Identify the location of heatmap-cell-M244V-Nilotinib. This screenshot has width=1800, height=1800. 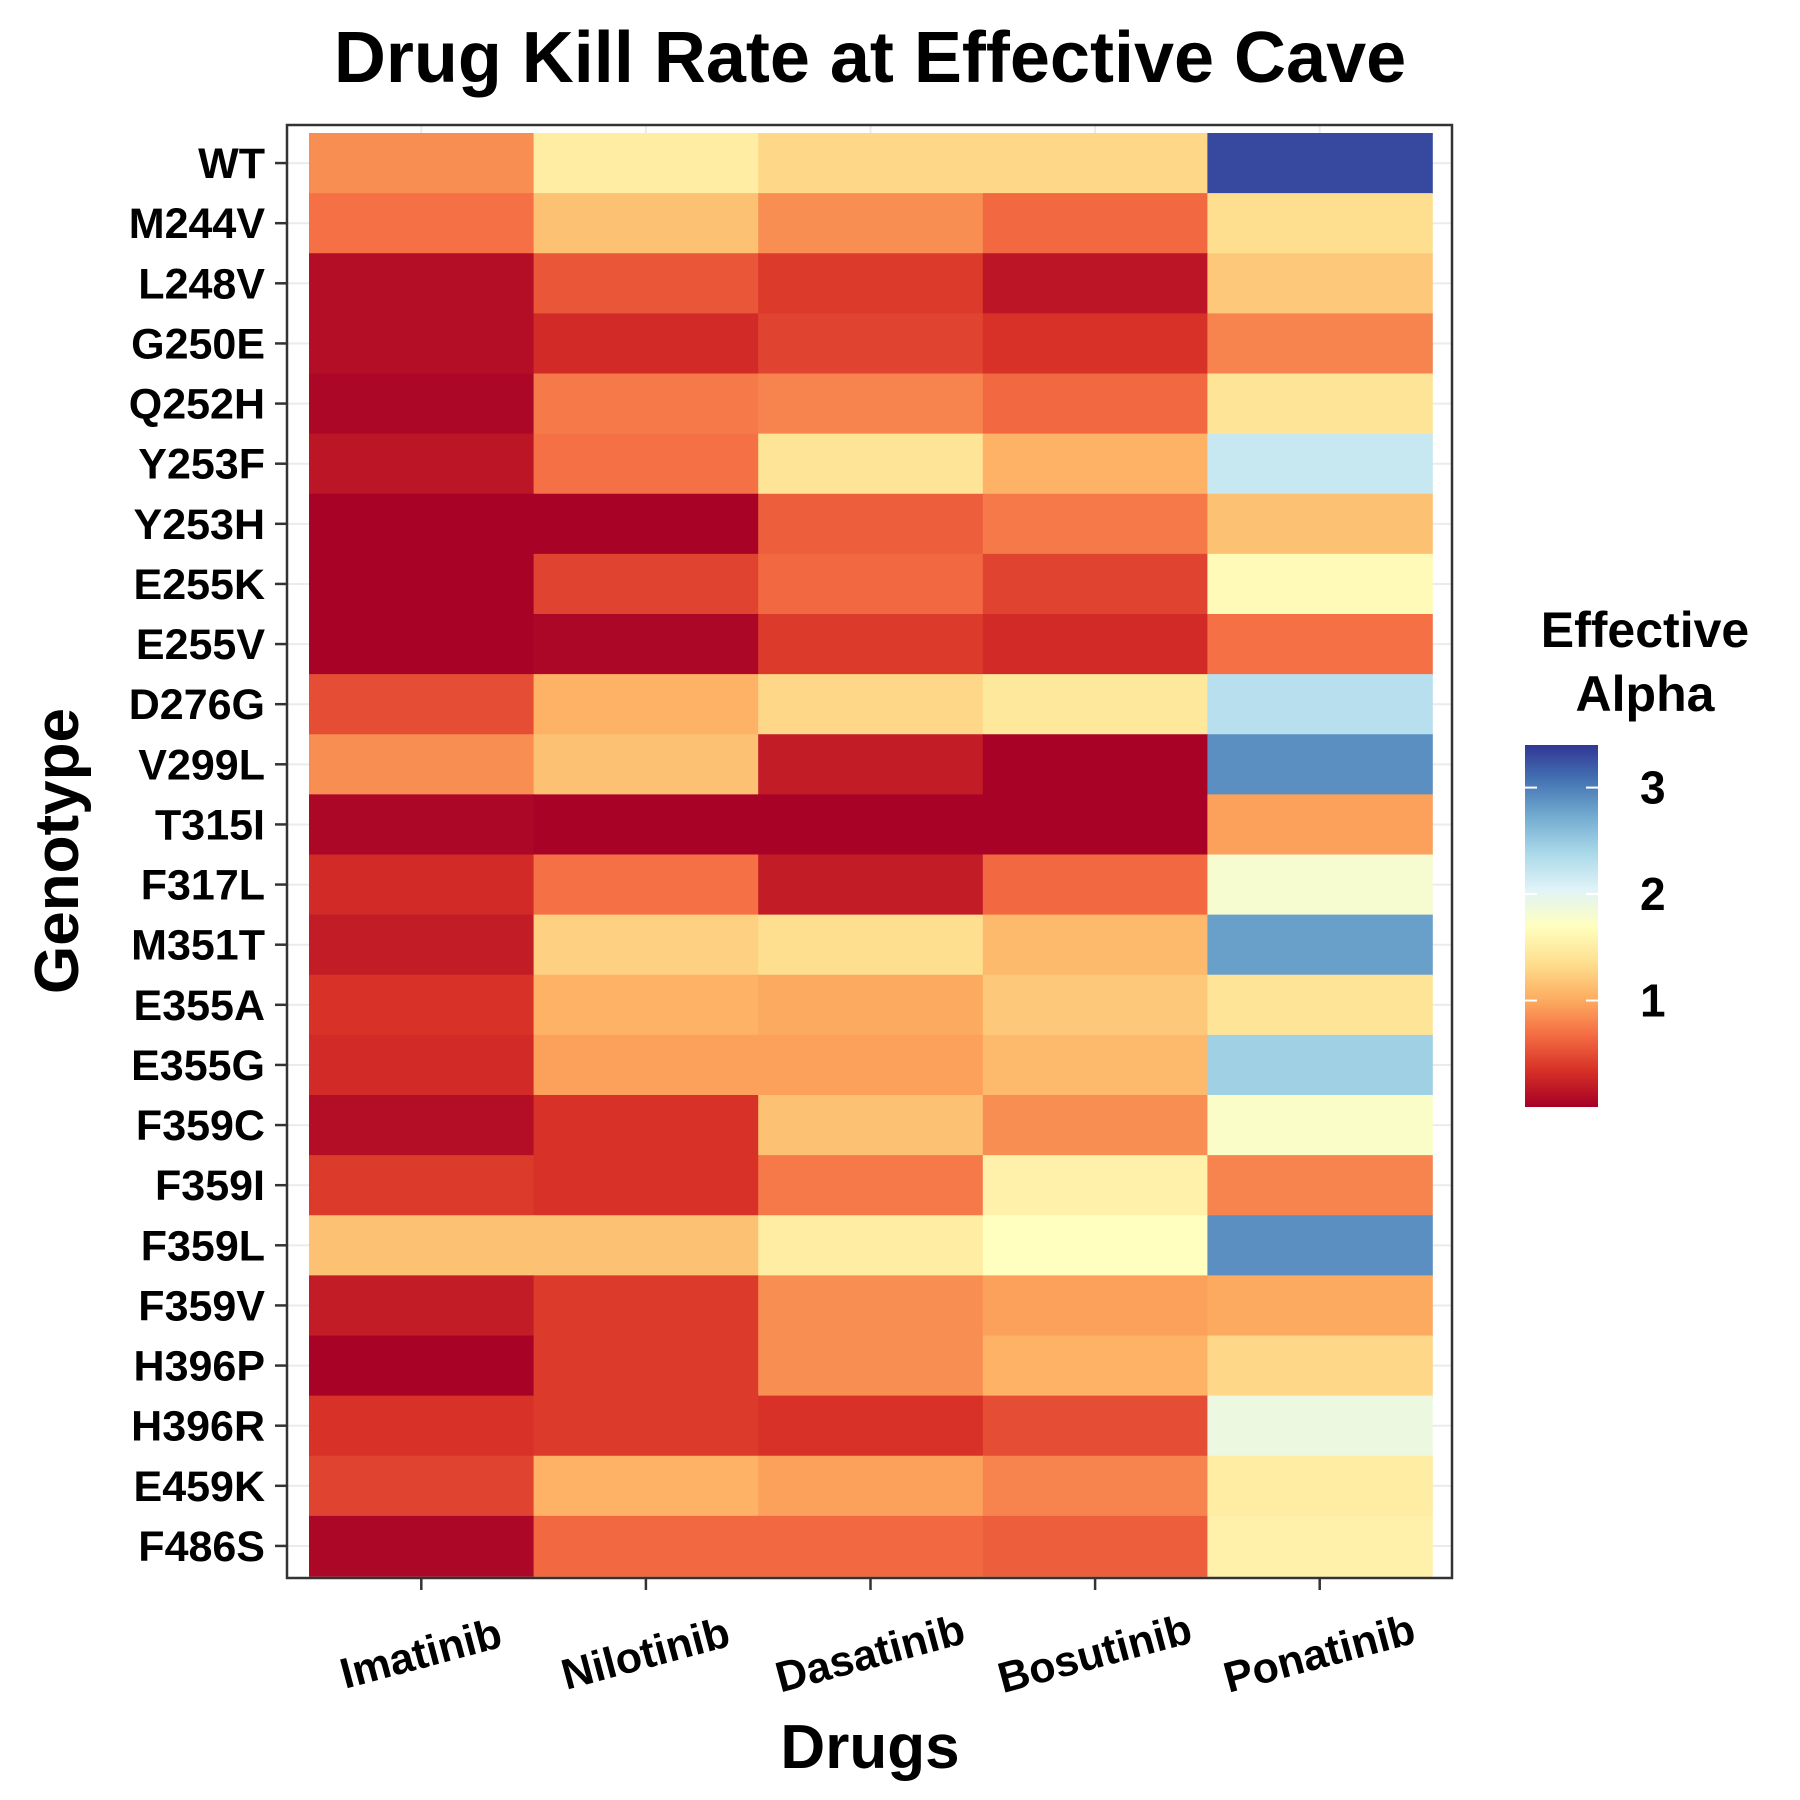
(646, 224).